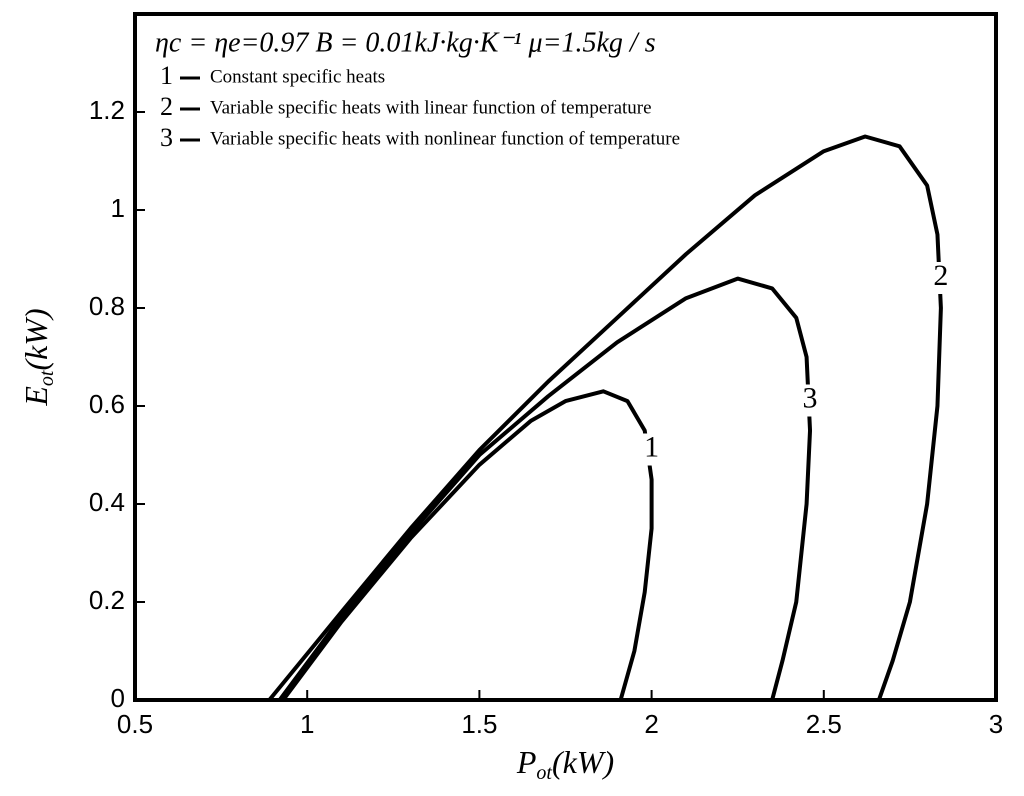  Describe the element at coordinates (479, 724) in the screenshot. I see `x-tick-label: 1.5` at that location.